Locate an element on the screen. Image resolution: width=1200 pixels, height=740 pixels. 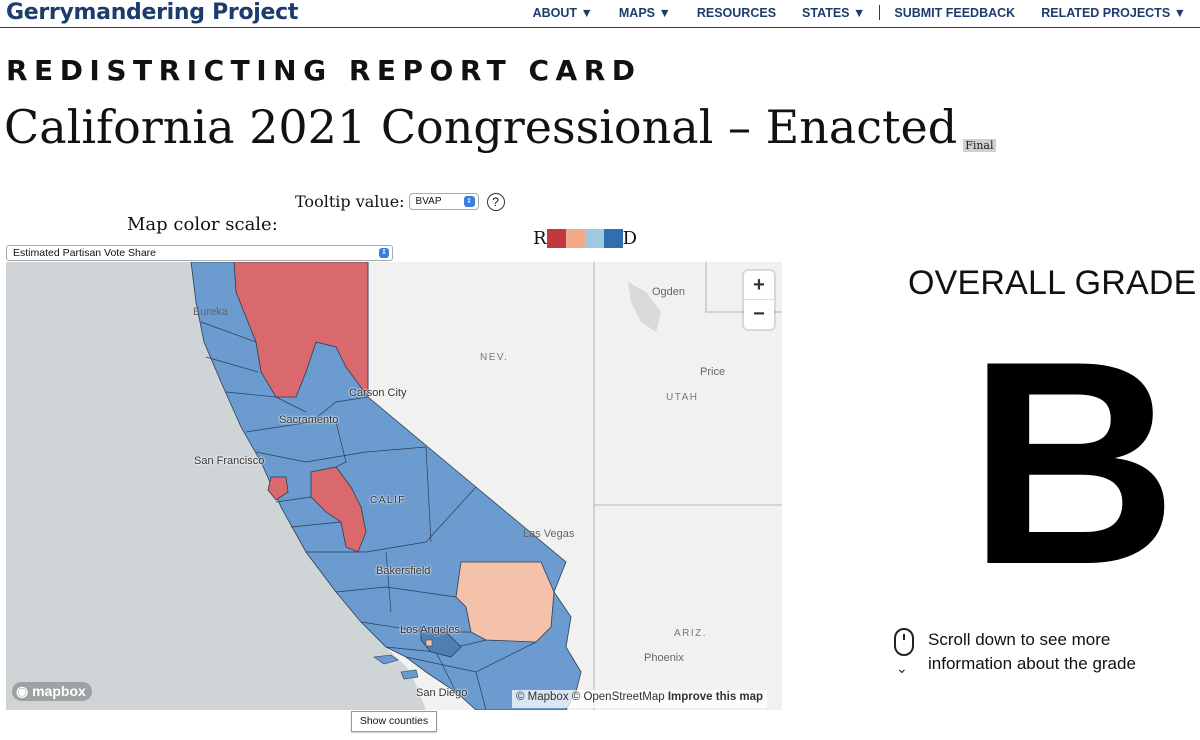
attribution-text: © Mapbox © OpenStreetMap is located at coordinates (590, 697).